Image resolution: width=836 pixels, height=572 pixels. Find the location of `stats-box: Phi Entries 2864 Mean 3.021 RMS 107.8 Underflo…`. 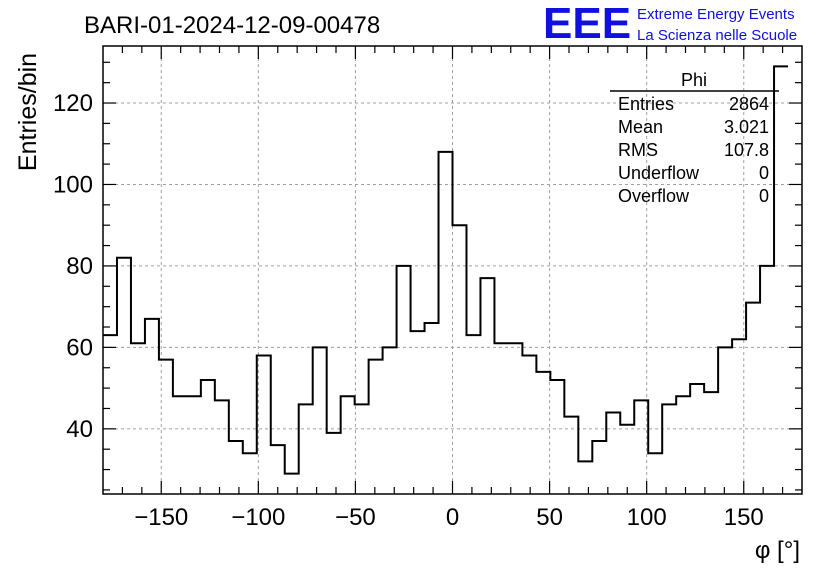

stats-box: Phi Entries 2864 Mean 3.021 RMS 107.8 Underflo… is located at coordinates (694, 138).